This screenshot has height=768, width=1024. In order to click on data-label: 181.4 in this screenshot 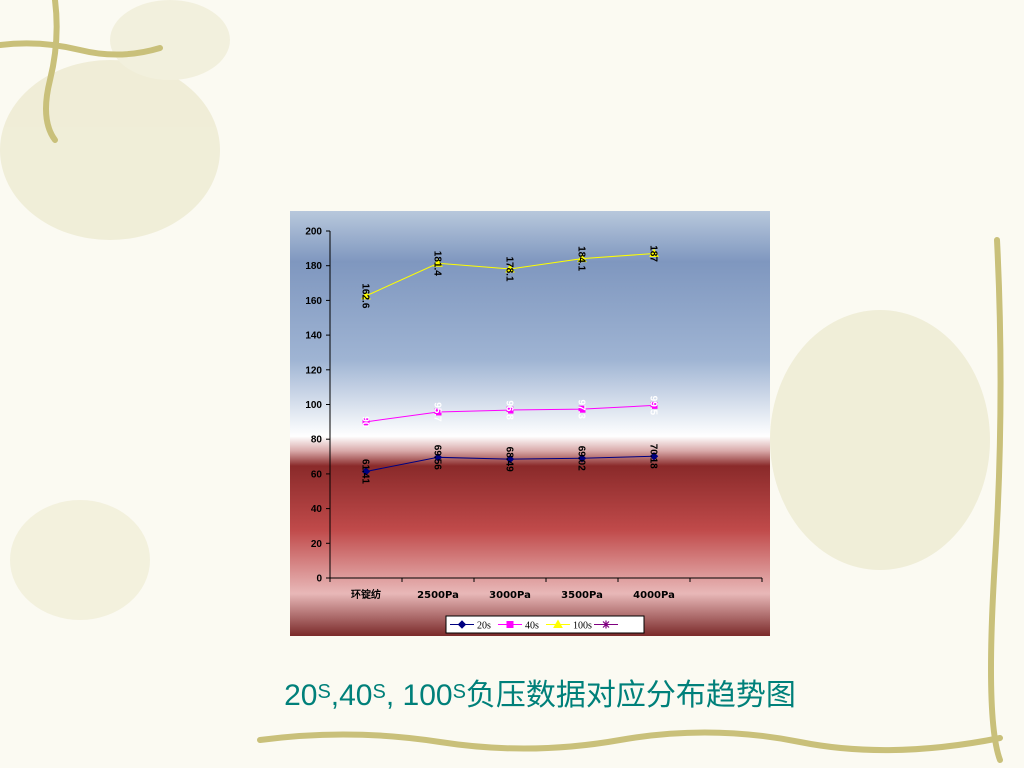, I will do `click(437, 263)`.